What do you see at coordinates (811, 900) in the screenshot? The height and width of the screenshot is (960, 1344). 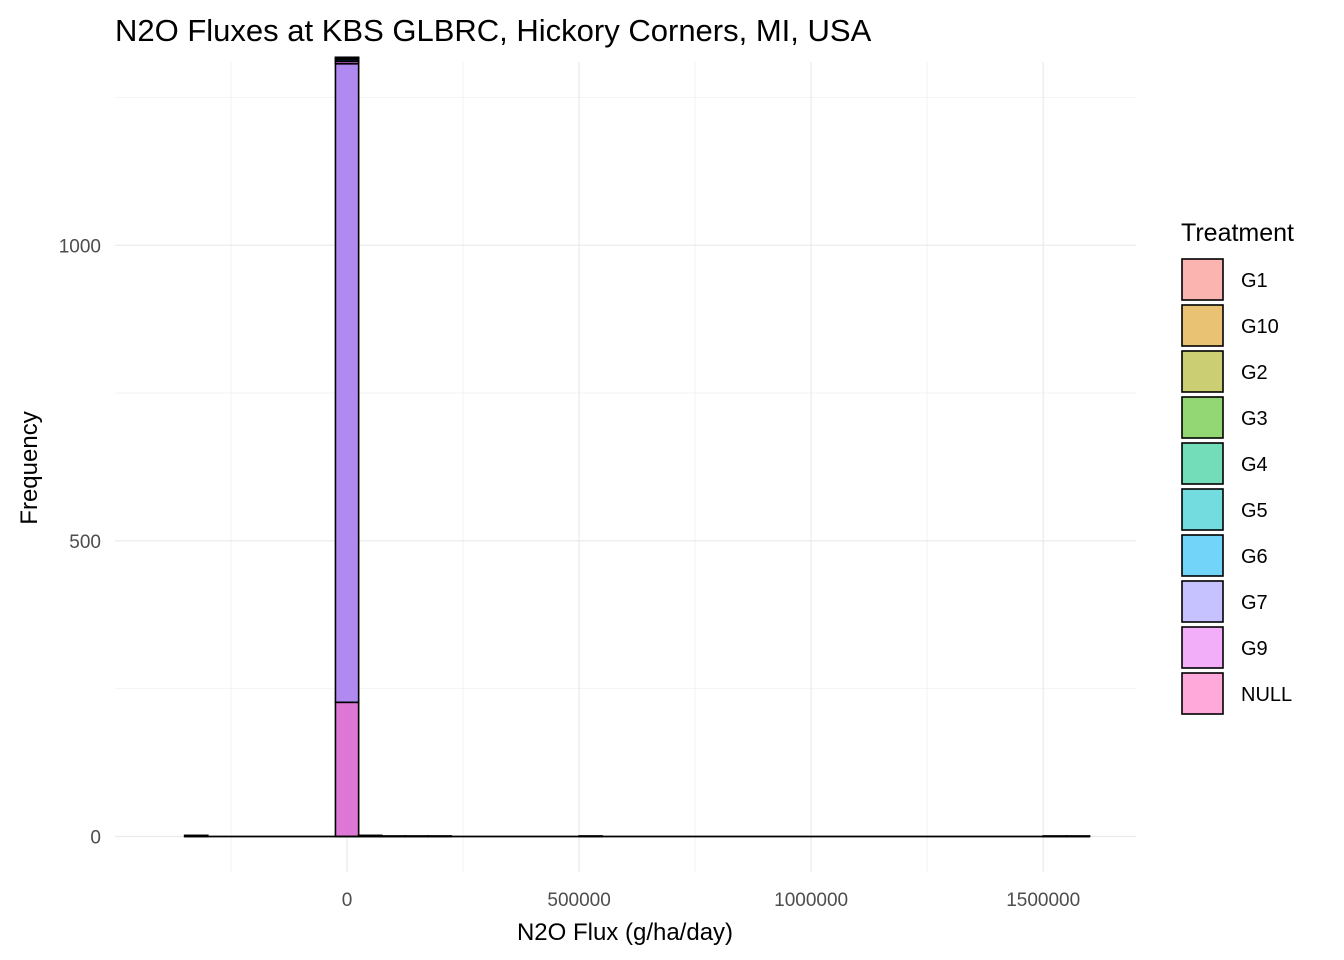 I see `x-tick-label: 1000000` at bounding box center [811, 900].